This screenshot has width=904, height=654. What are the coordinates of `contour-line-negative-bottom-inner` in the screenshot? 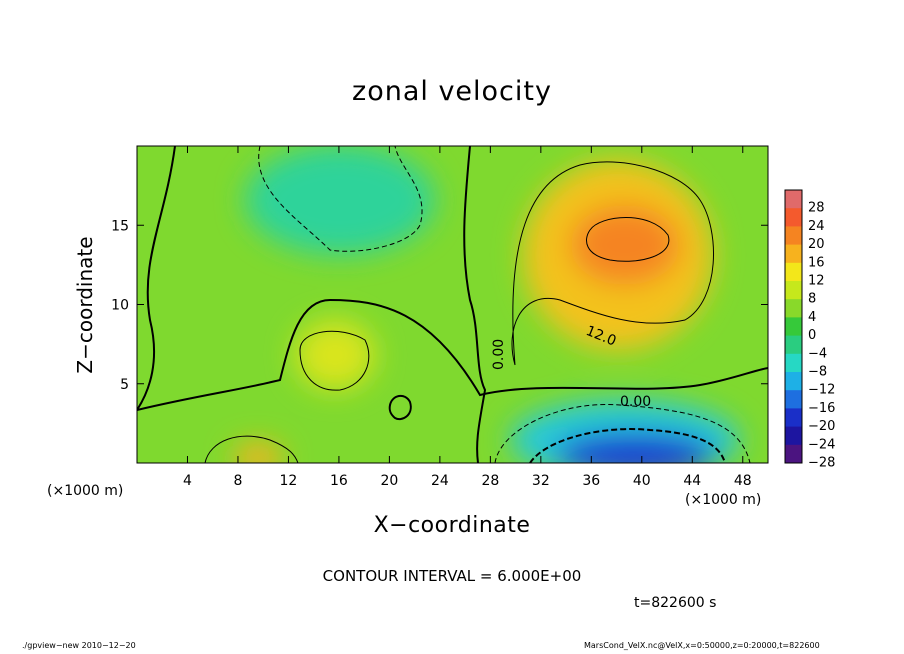 It's located at (627, 445).